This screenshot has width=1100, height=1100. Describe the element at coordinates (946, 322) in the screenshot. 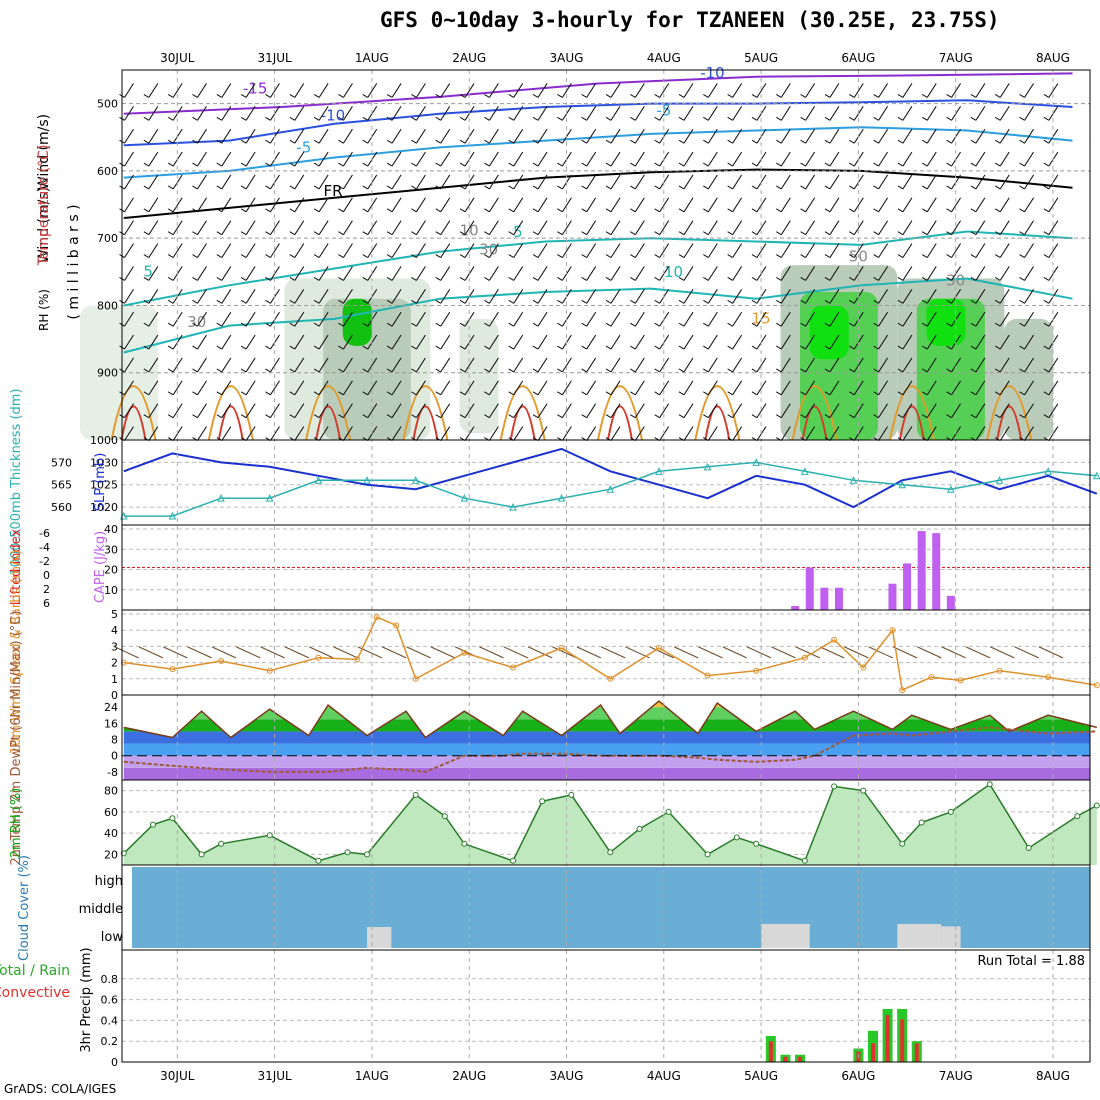

I see `rh-shading` at that location.